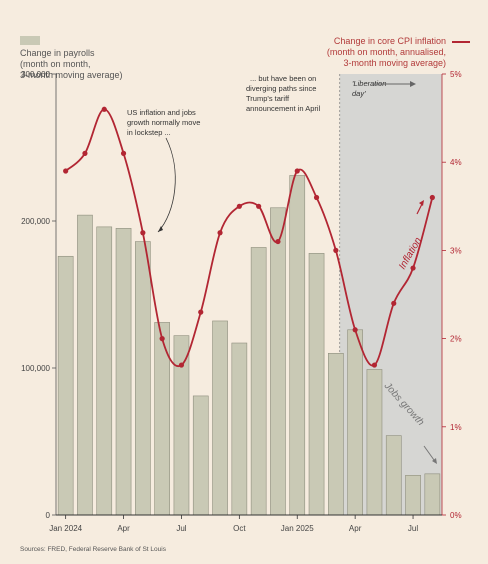 This screenshot has height=564, width=488. I want to click on annotation-lockstep-1: US inflation and jobs, so click(161, 112).